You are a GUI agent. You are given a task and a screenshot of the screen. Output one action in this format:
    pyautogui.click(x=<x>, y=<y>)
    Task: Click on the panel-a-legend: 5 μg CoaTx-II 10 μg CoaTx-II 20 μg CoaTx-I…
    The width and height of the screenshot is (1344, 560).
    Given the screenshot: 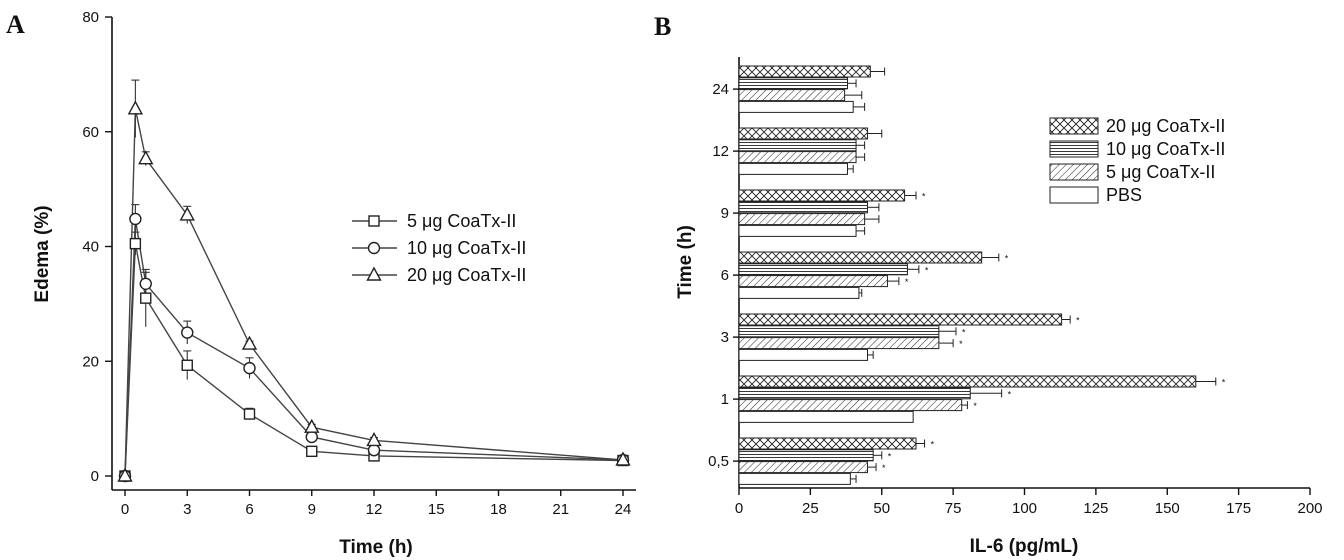 What is the action you would take?
    pyautogui.click(x=439, y=248)
    